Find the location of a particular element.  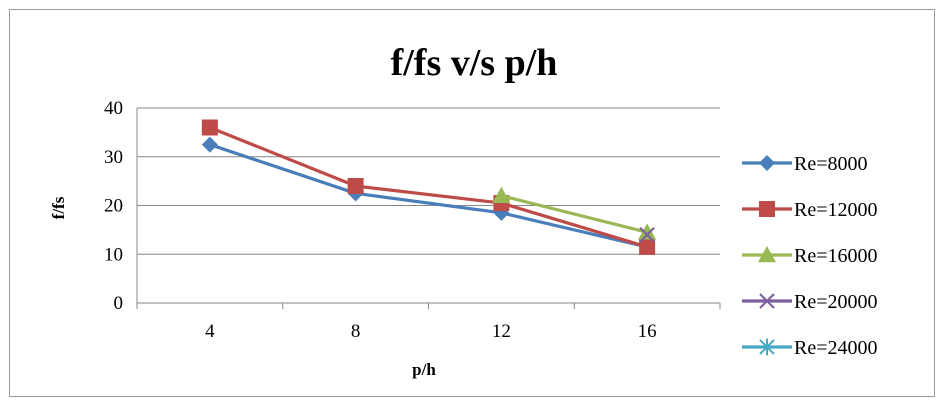

y-tick-label: 30 is located at coordinates (113, 157).